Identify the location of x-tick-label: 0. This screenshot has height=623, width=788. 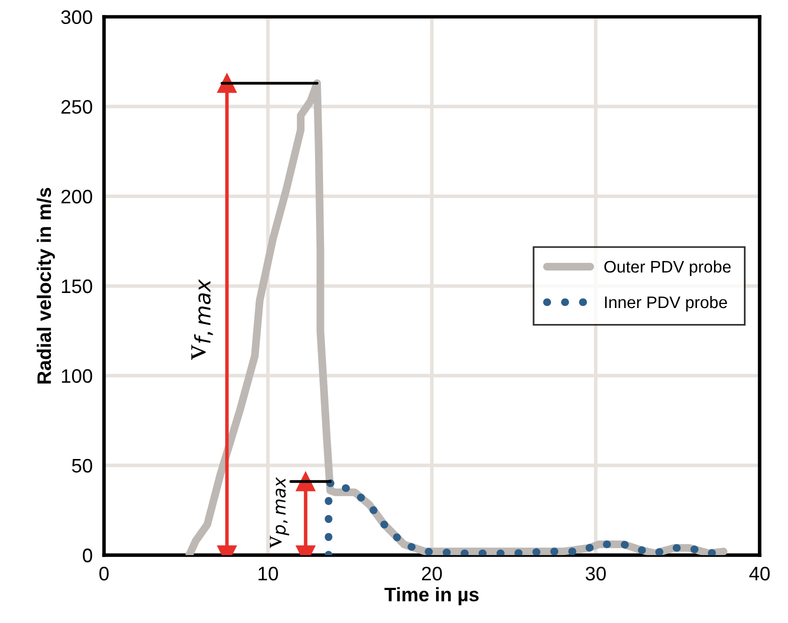
(104, 573).